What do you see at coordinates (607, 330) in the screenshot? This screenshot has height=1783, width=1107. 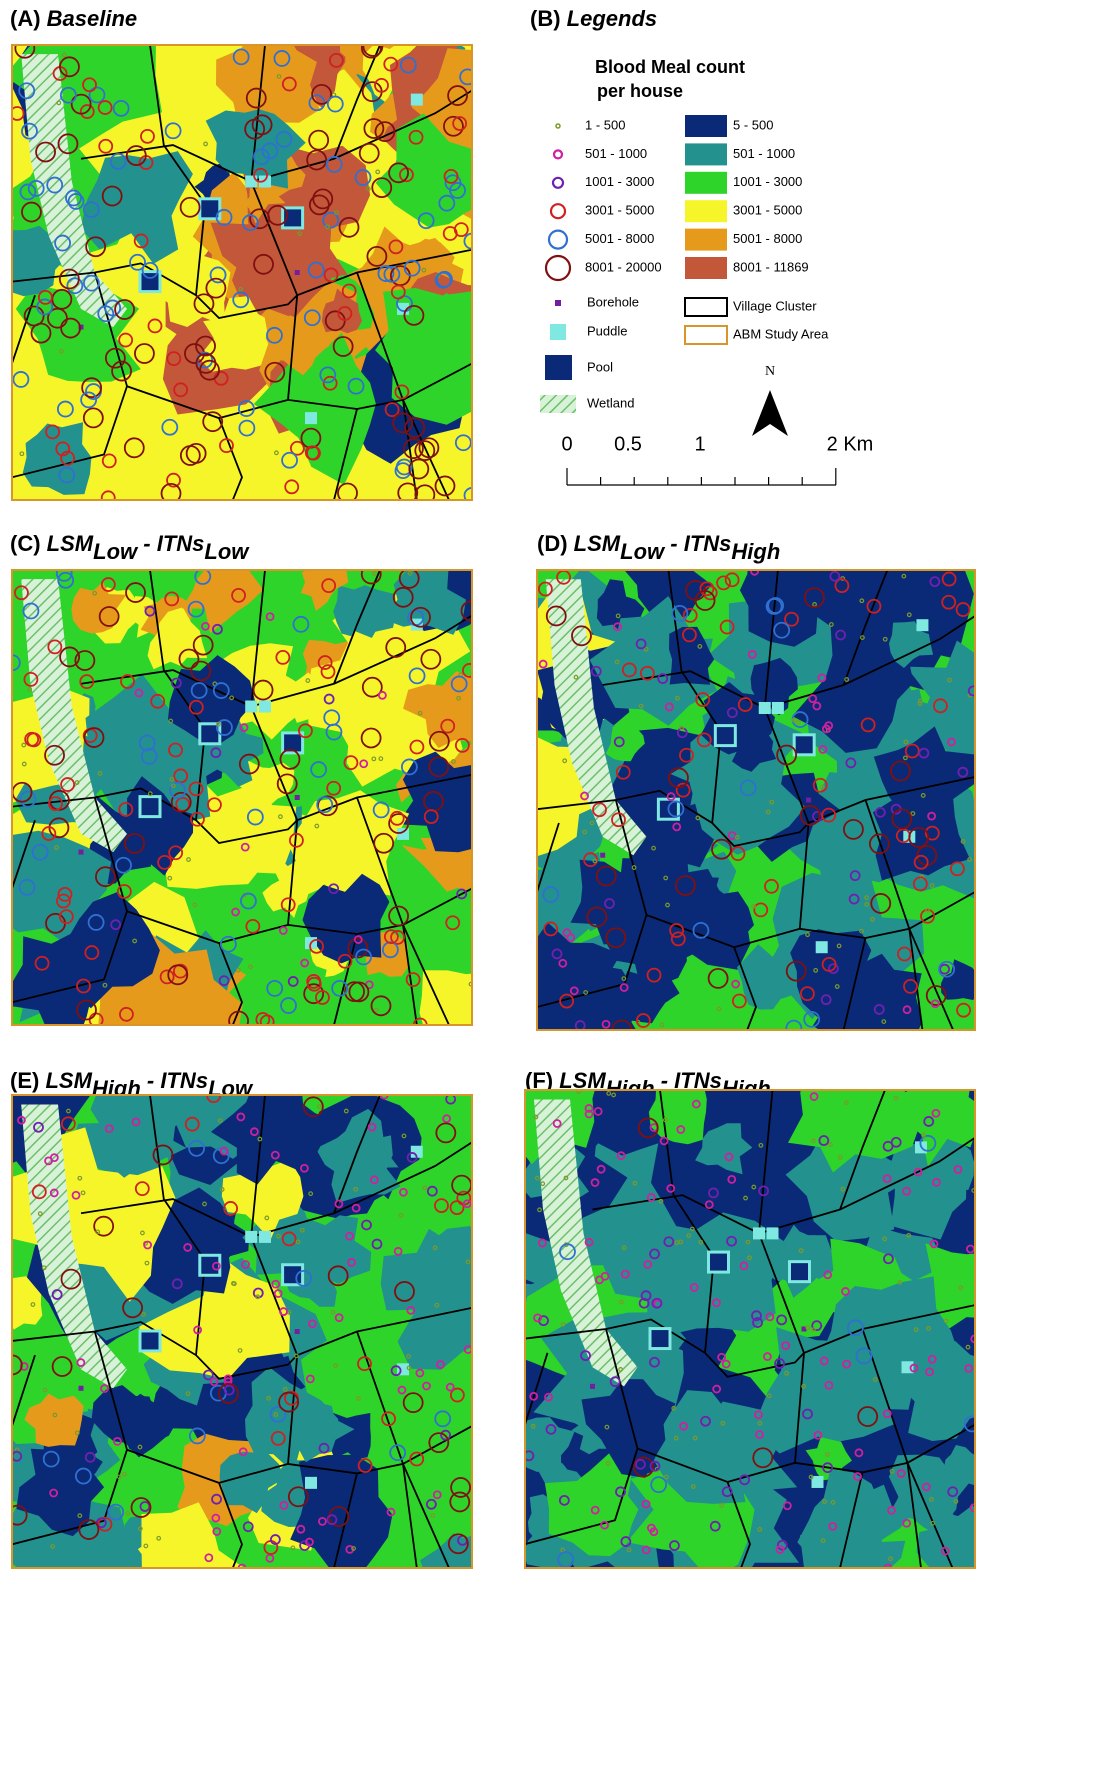 I see `legend-label: Puddle` at bounding box center [607, 330].